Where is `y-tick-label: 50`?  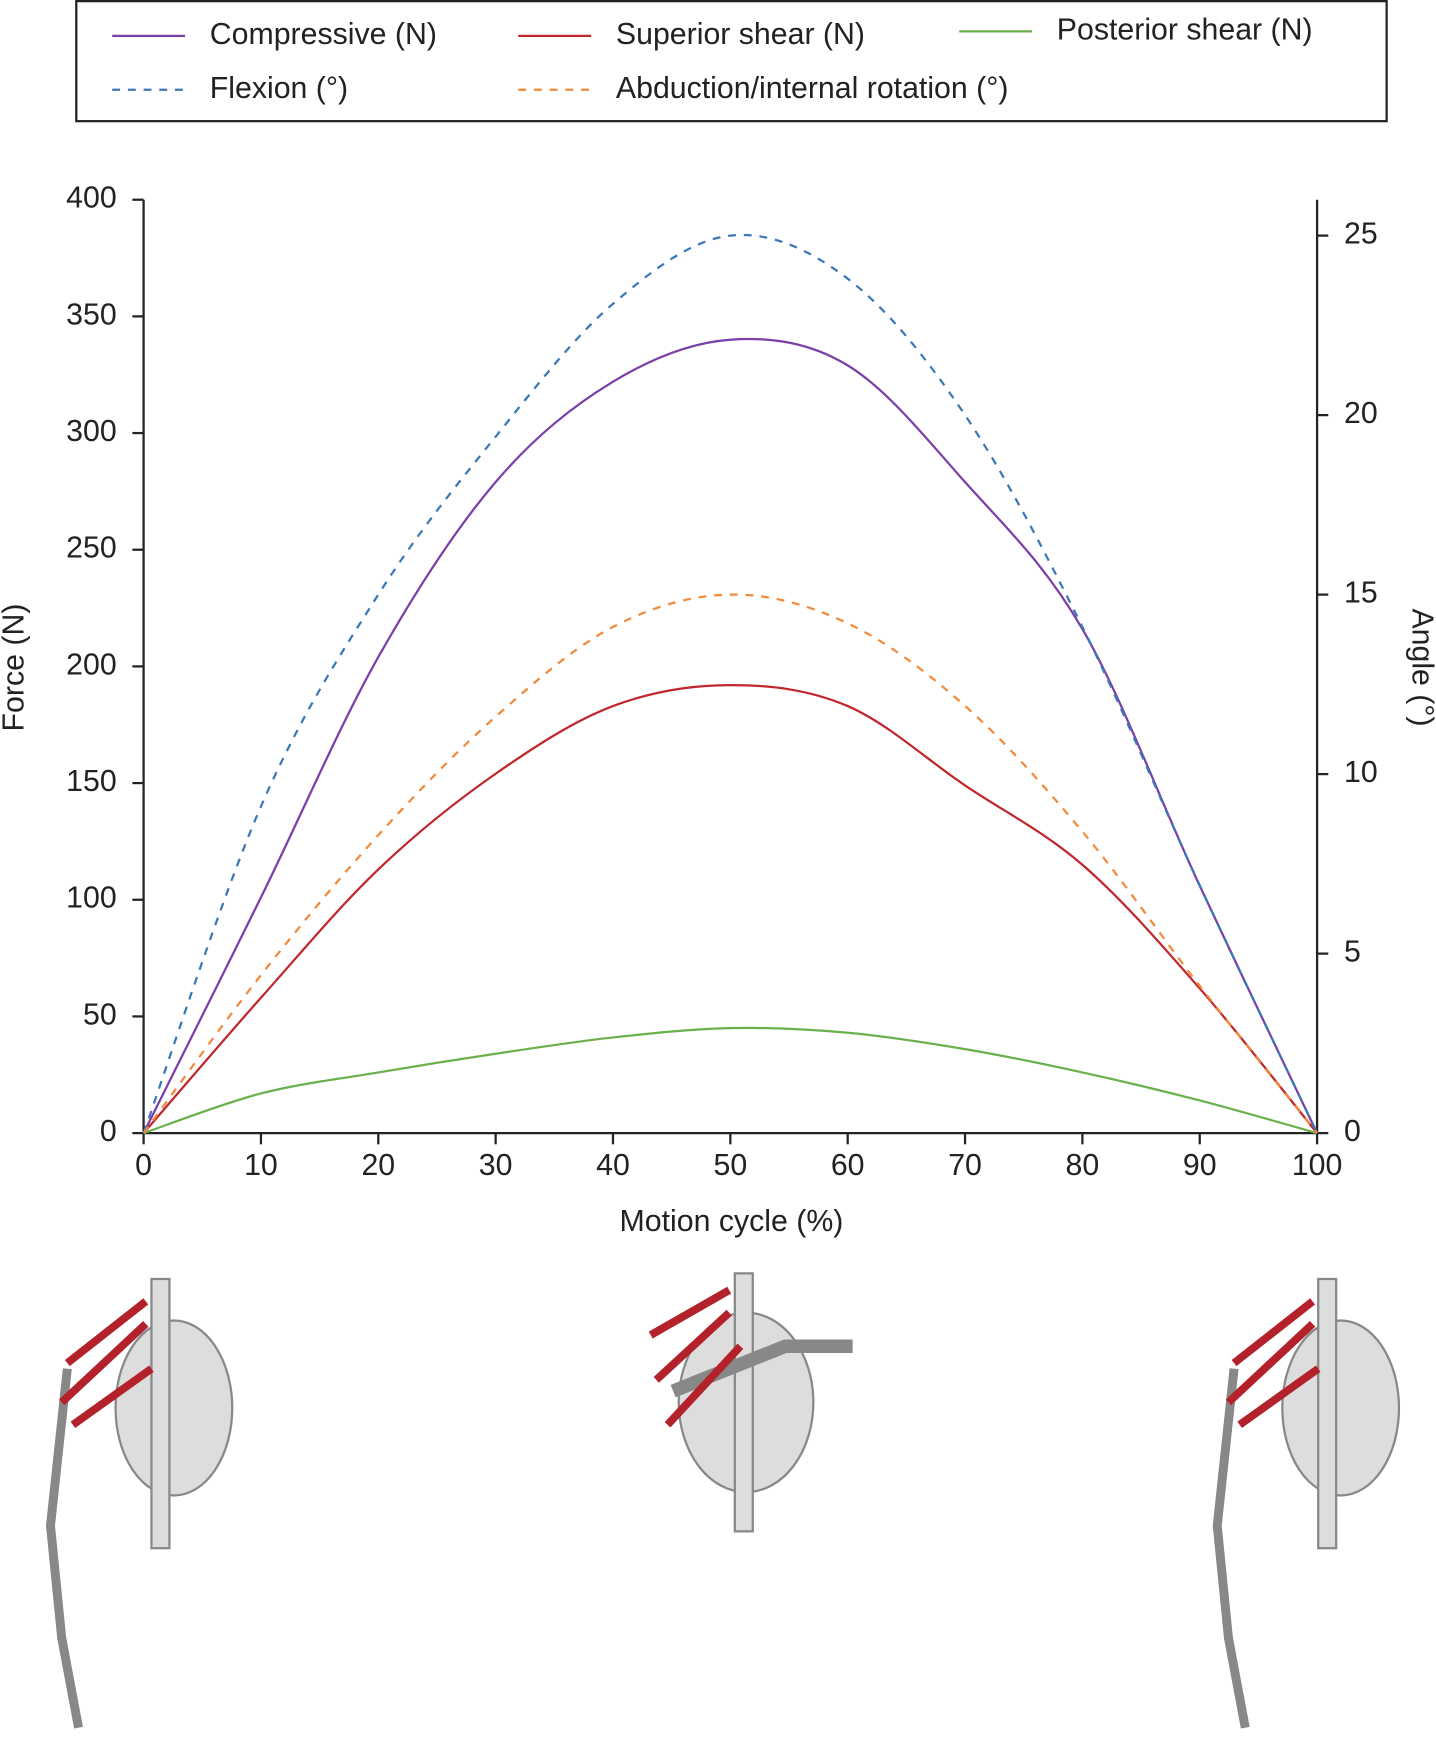
y-tick-label: 50 is located at coordinates (100, 1014).